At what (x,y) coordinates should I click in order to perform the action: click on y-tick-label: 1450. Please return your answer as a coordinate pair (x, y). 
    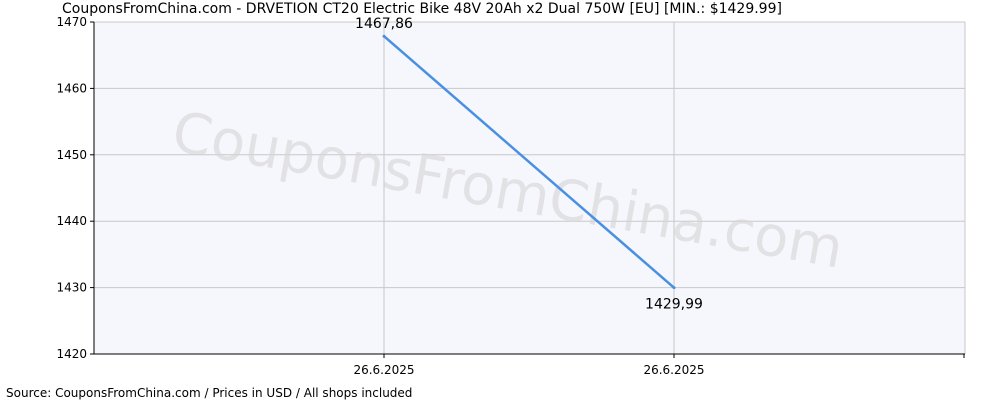
    Looking at the image, I should click on (71, 155).